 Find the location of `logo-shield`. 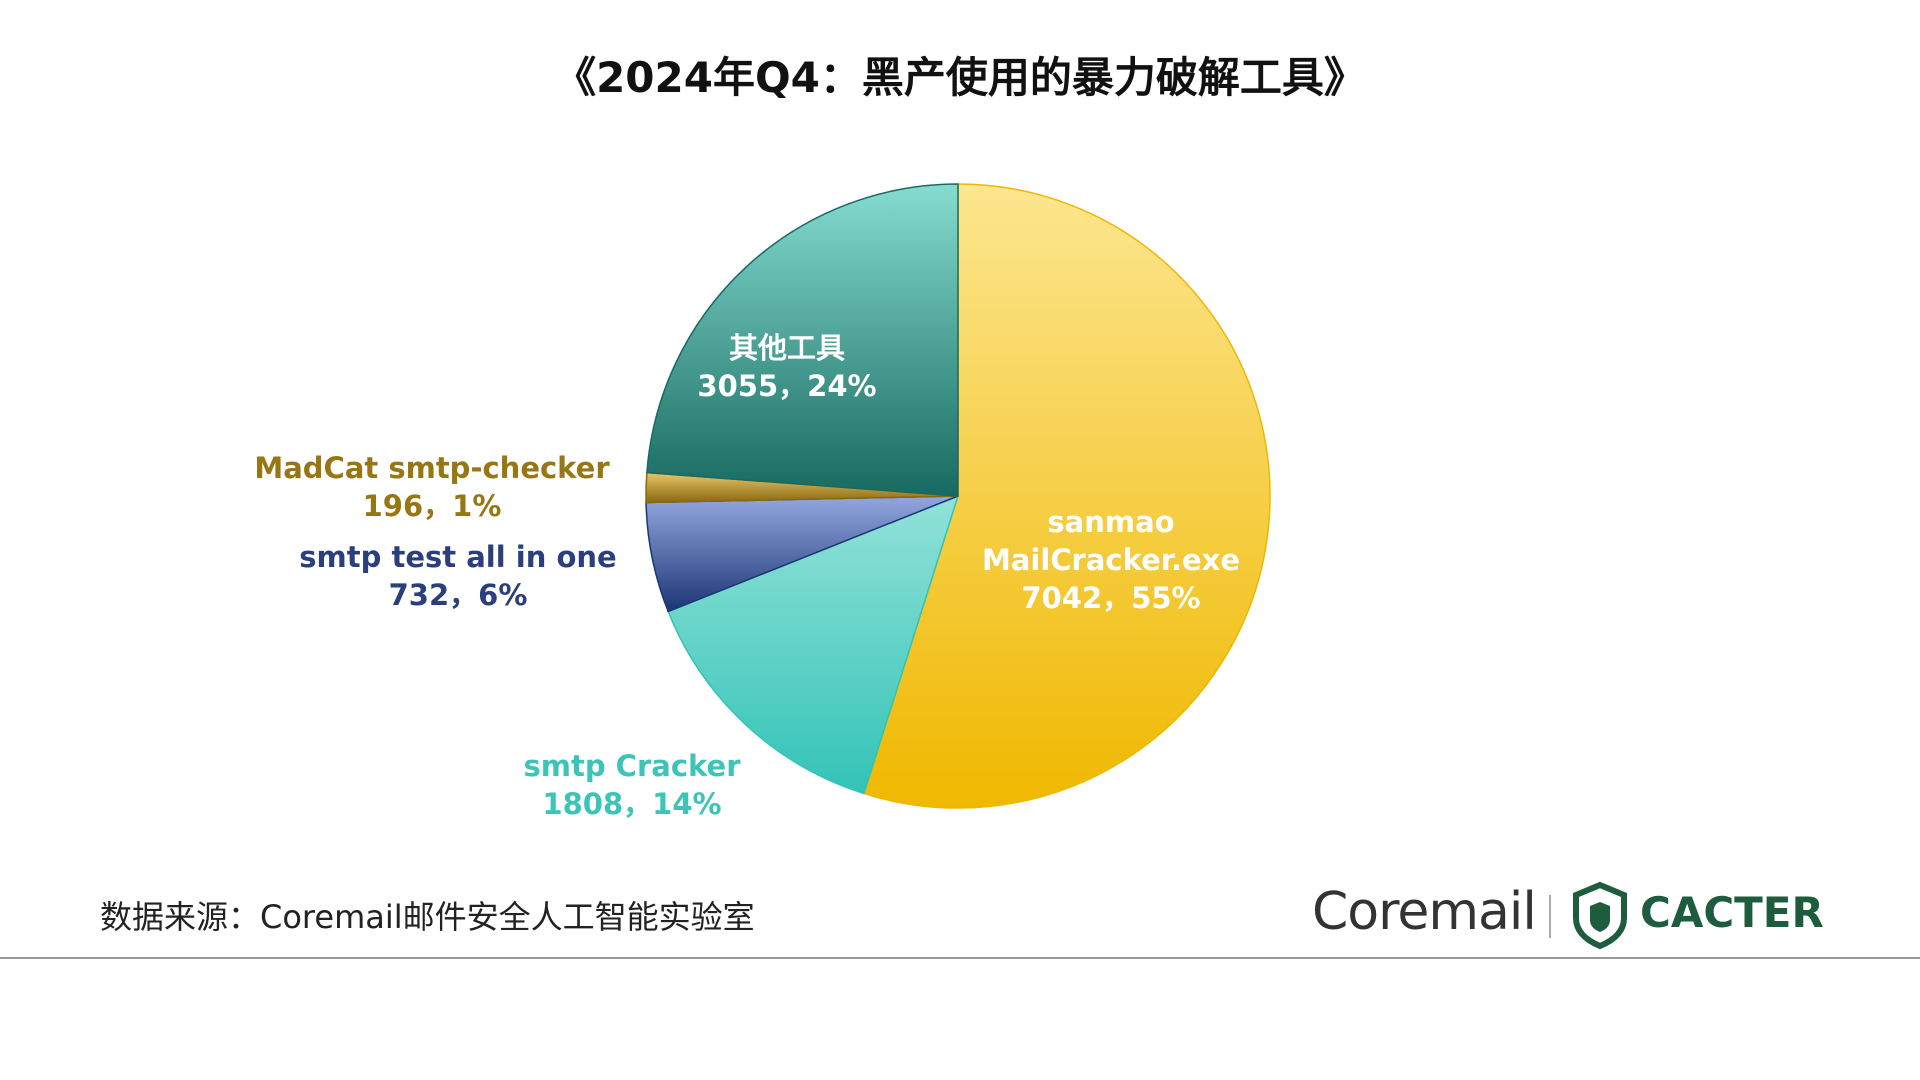

logo-shield is located at coordinates (1600, 915).